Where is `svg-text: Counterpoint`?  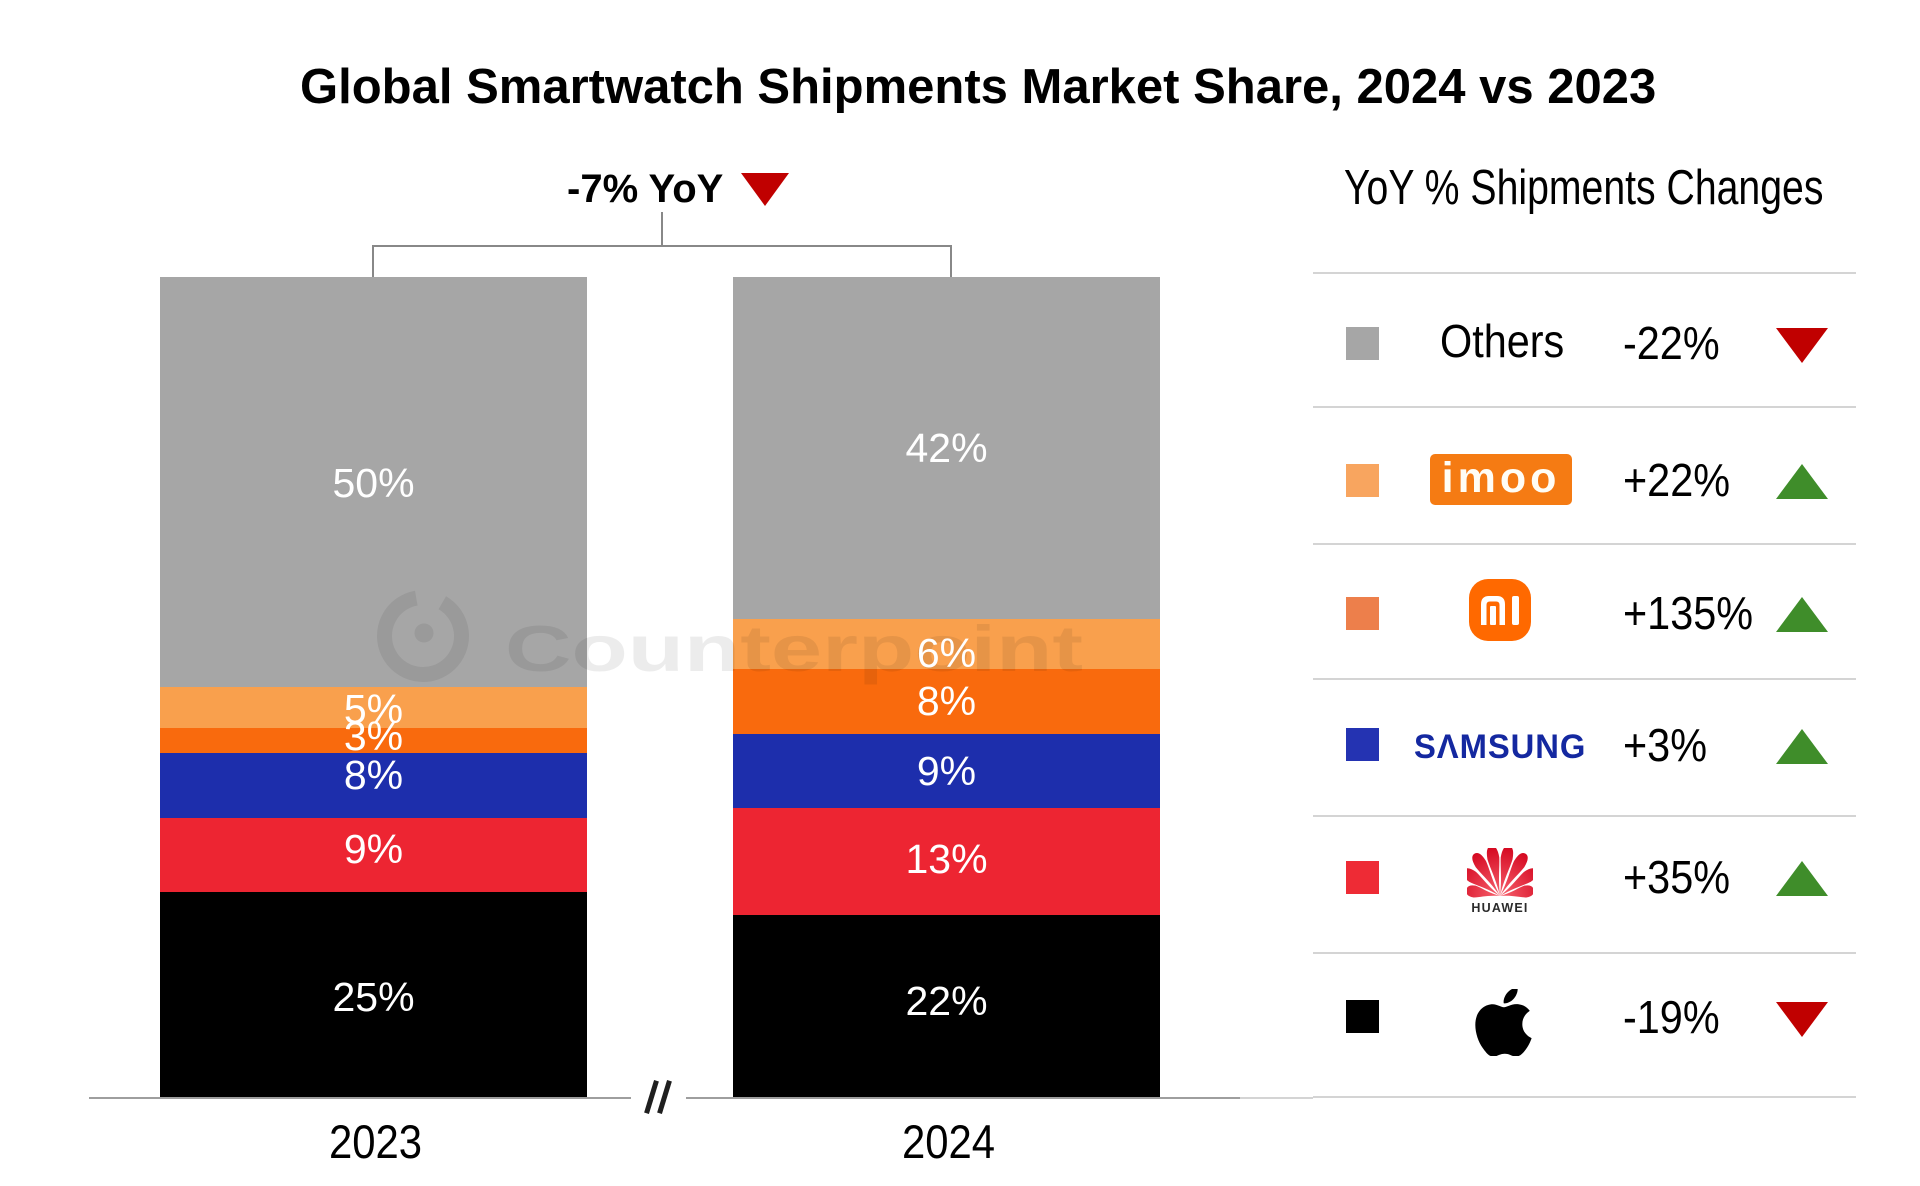
svg-text: Counterpoint is located at coordinates (794, 648).